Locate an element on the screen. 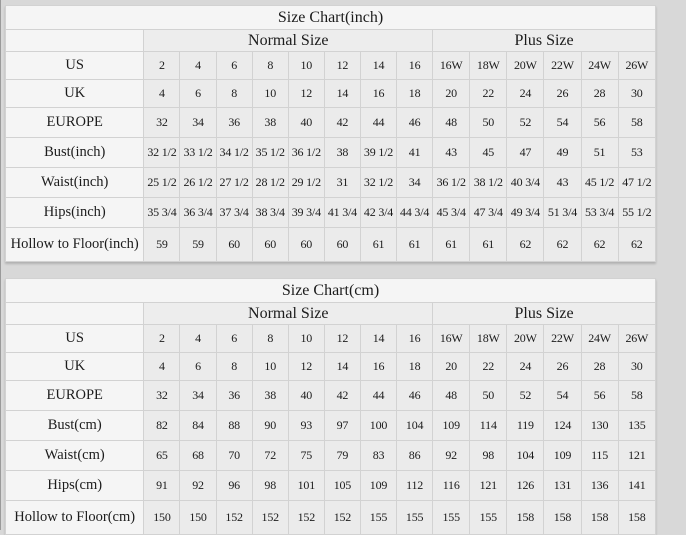 Image resolution: width=686 pixels, height=535 pixels. size-cell: 90 is located at coordinates (270, 425).